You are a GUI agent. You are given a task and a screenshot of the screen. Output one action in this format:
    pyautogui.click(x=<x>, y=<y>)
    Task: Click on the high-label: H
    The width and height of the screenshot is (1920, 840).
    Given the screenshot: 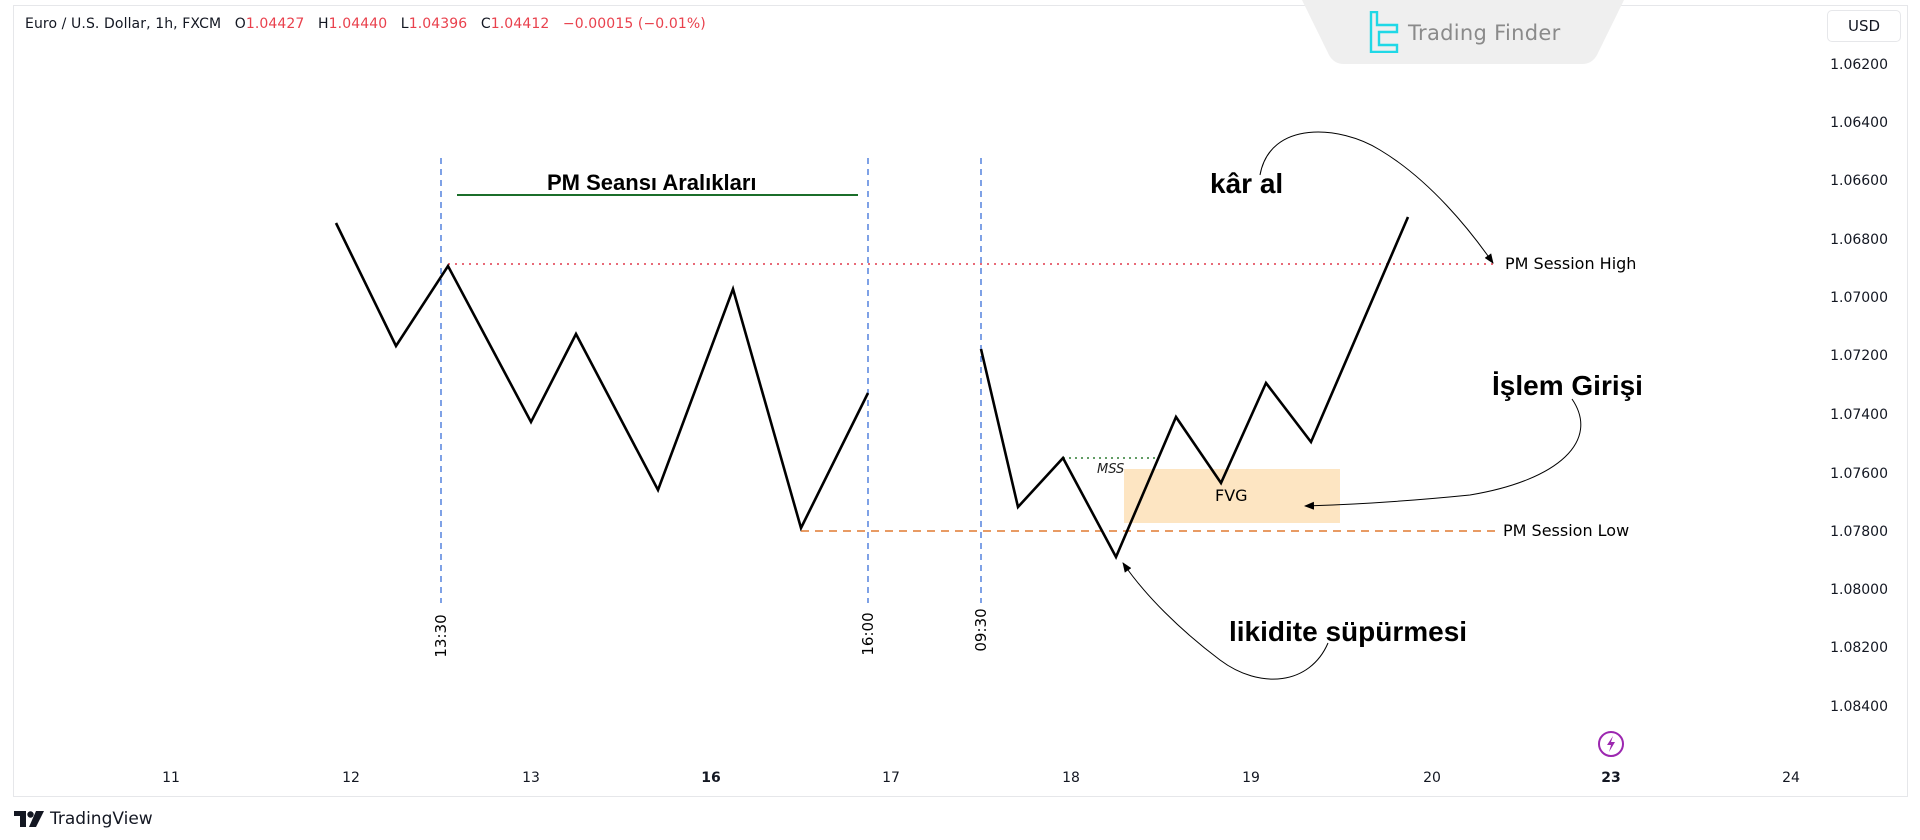 What is the action you would take?
    pyautogui.click(x=323, y=24)
    